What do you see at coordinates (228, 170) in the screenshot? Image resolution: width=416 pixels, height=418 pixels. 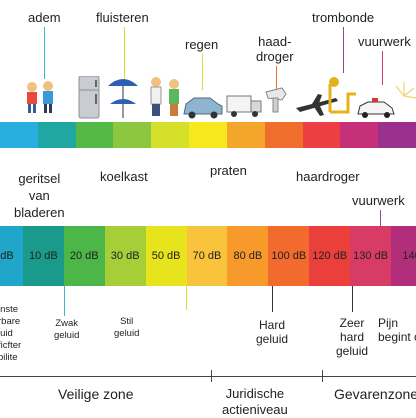 I see `label-praten: praten` at bounding box center [228, 170].